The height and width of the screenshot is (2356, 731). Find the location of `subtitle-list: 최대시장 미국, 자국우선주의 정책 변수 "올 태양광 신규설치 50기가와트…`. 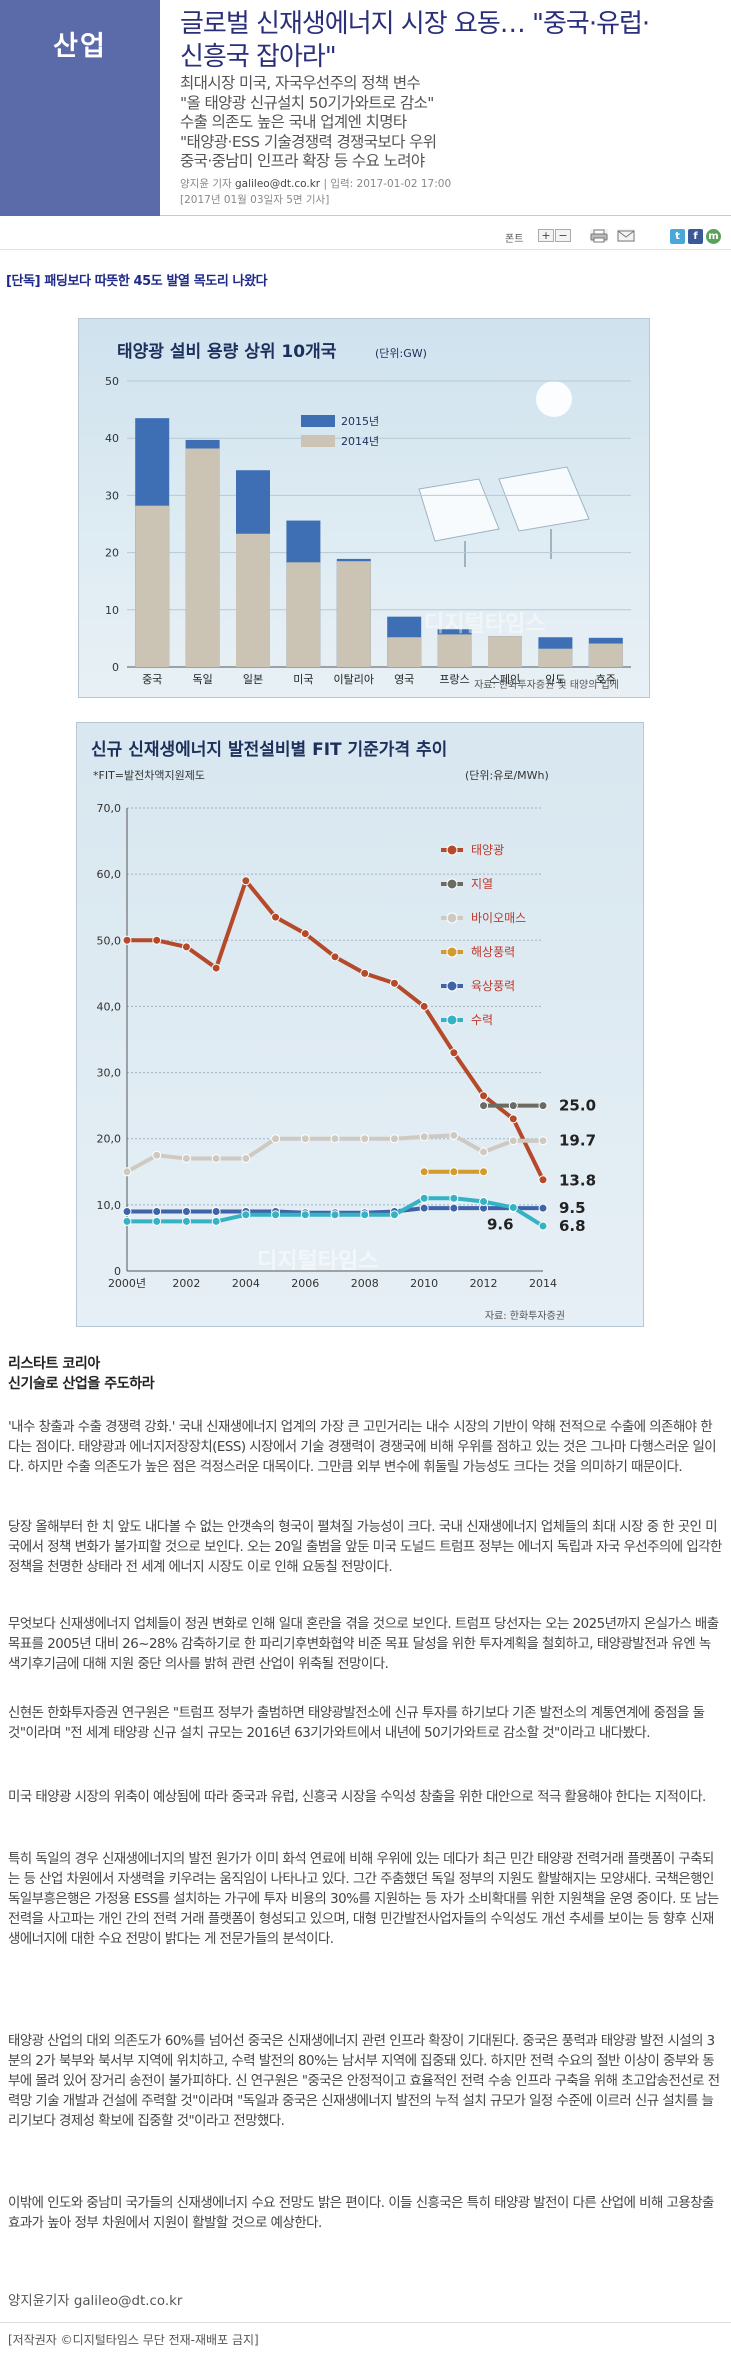

subtitle-list: 최대시장 미국, 자국우선주의 정책 변수 "올 태양광 신규설치 50기가와트… is located at coordinates (452, 123).